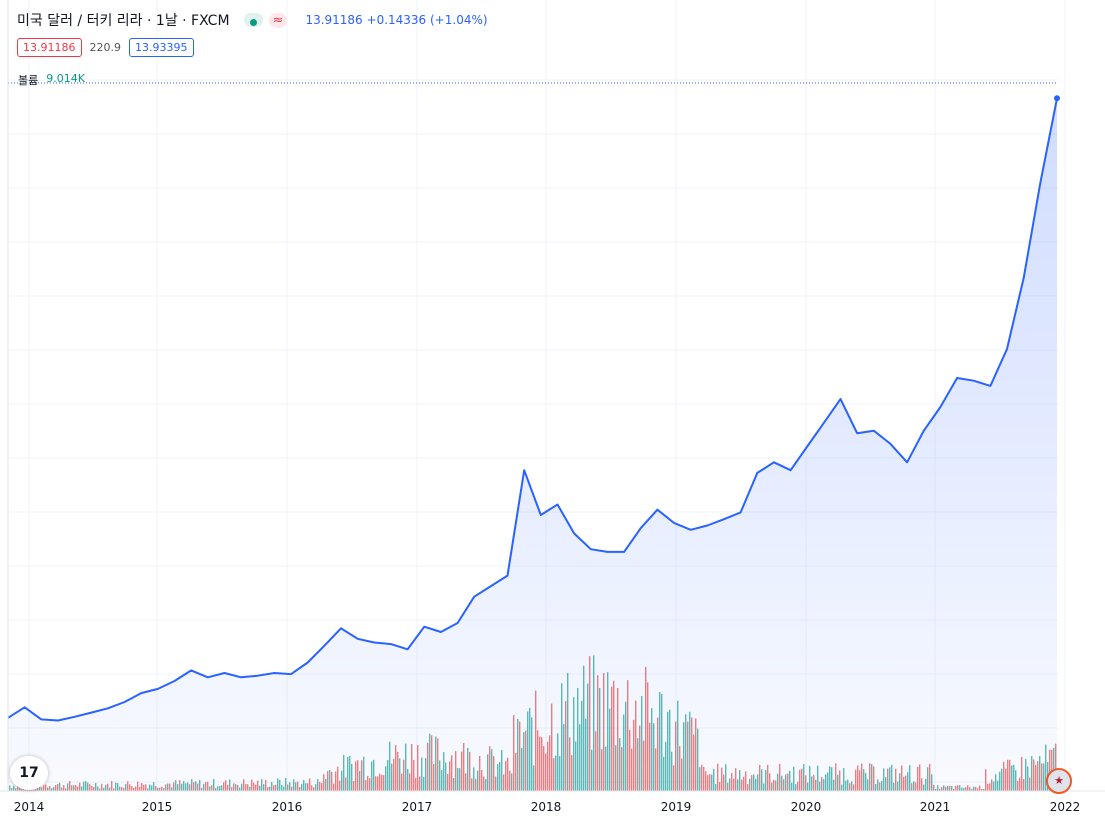 The height and width of the screenshot is (832, 1105). What do you see at coordinates (1059, 781) in the screenshot?
I see `us-flag-icon: ★` at bounding box center [1059, 781].